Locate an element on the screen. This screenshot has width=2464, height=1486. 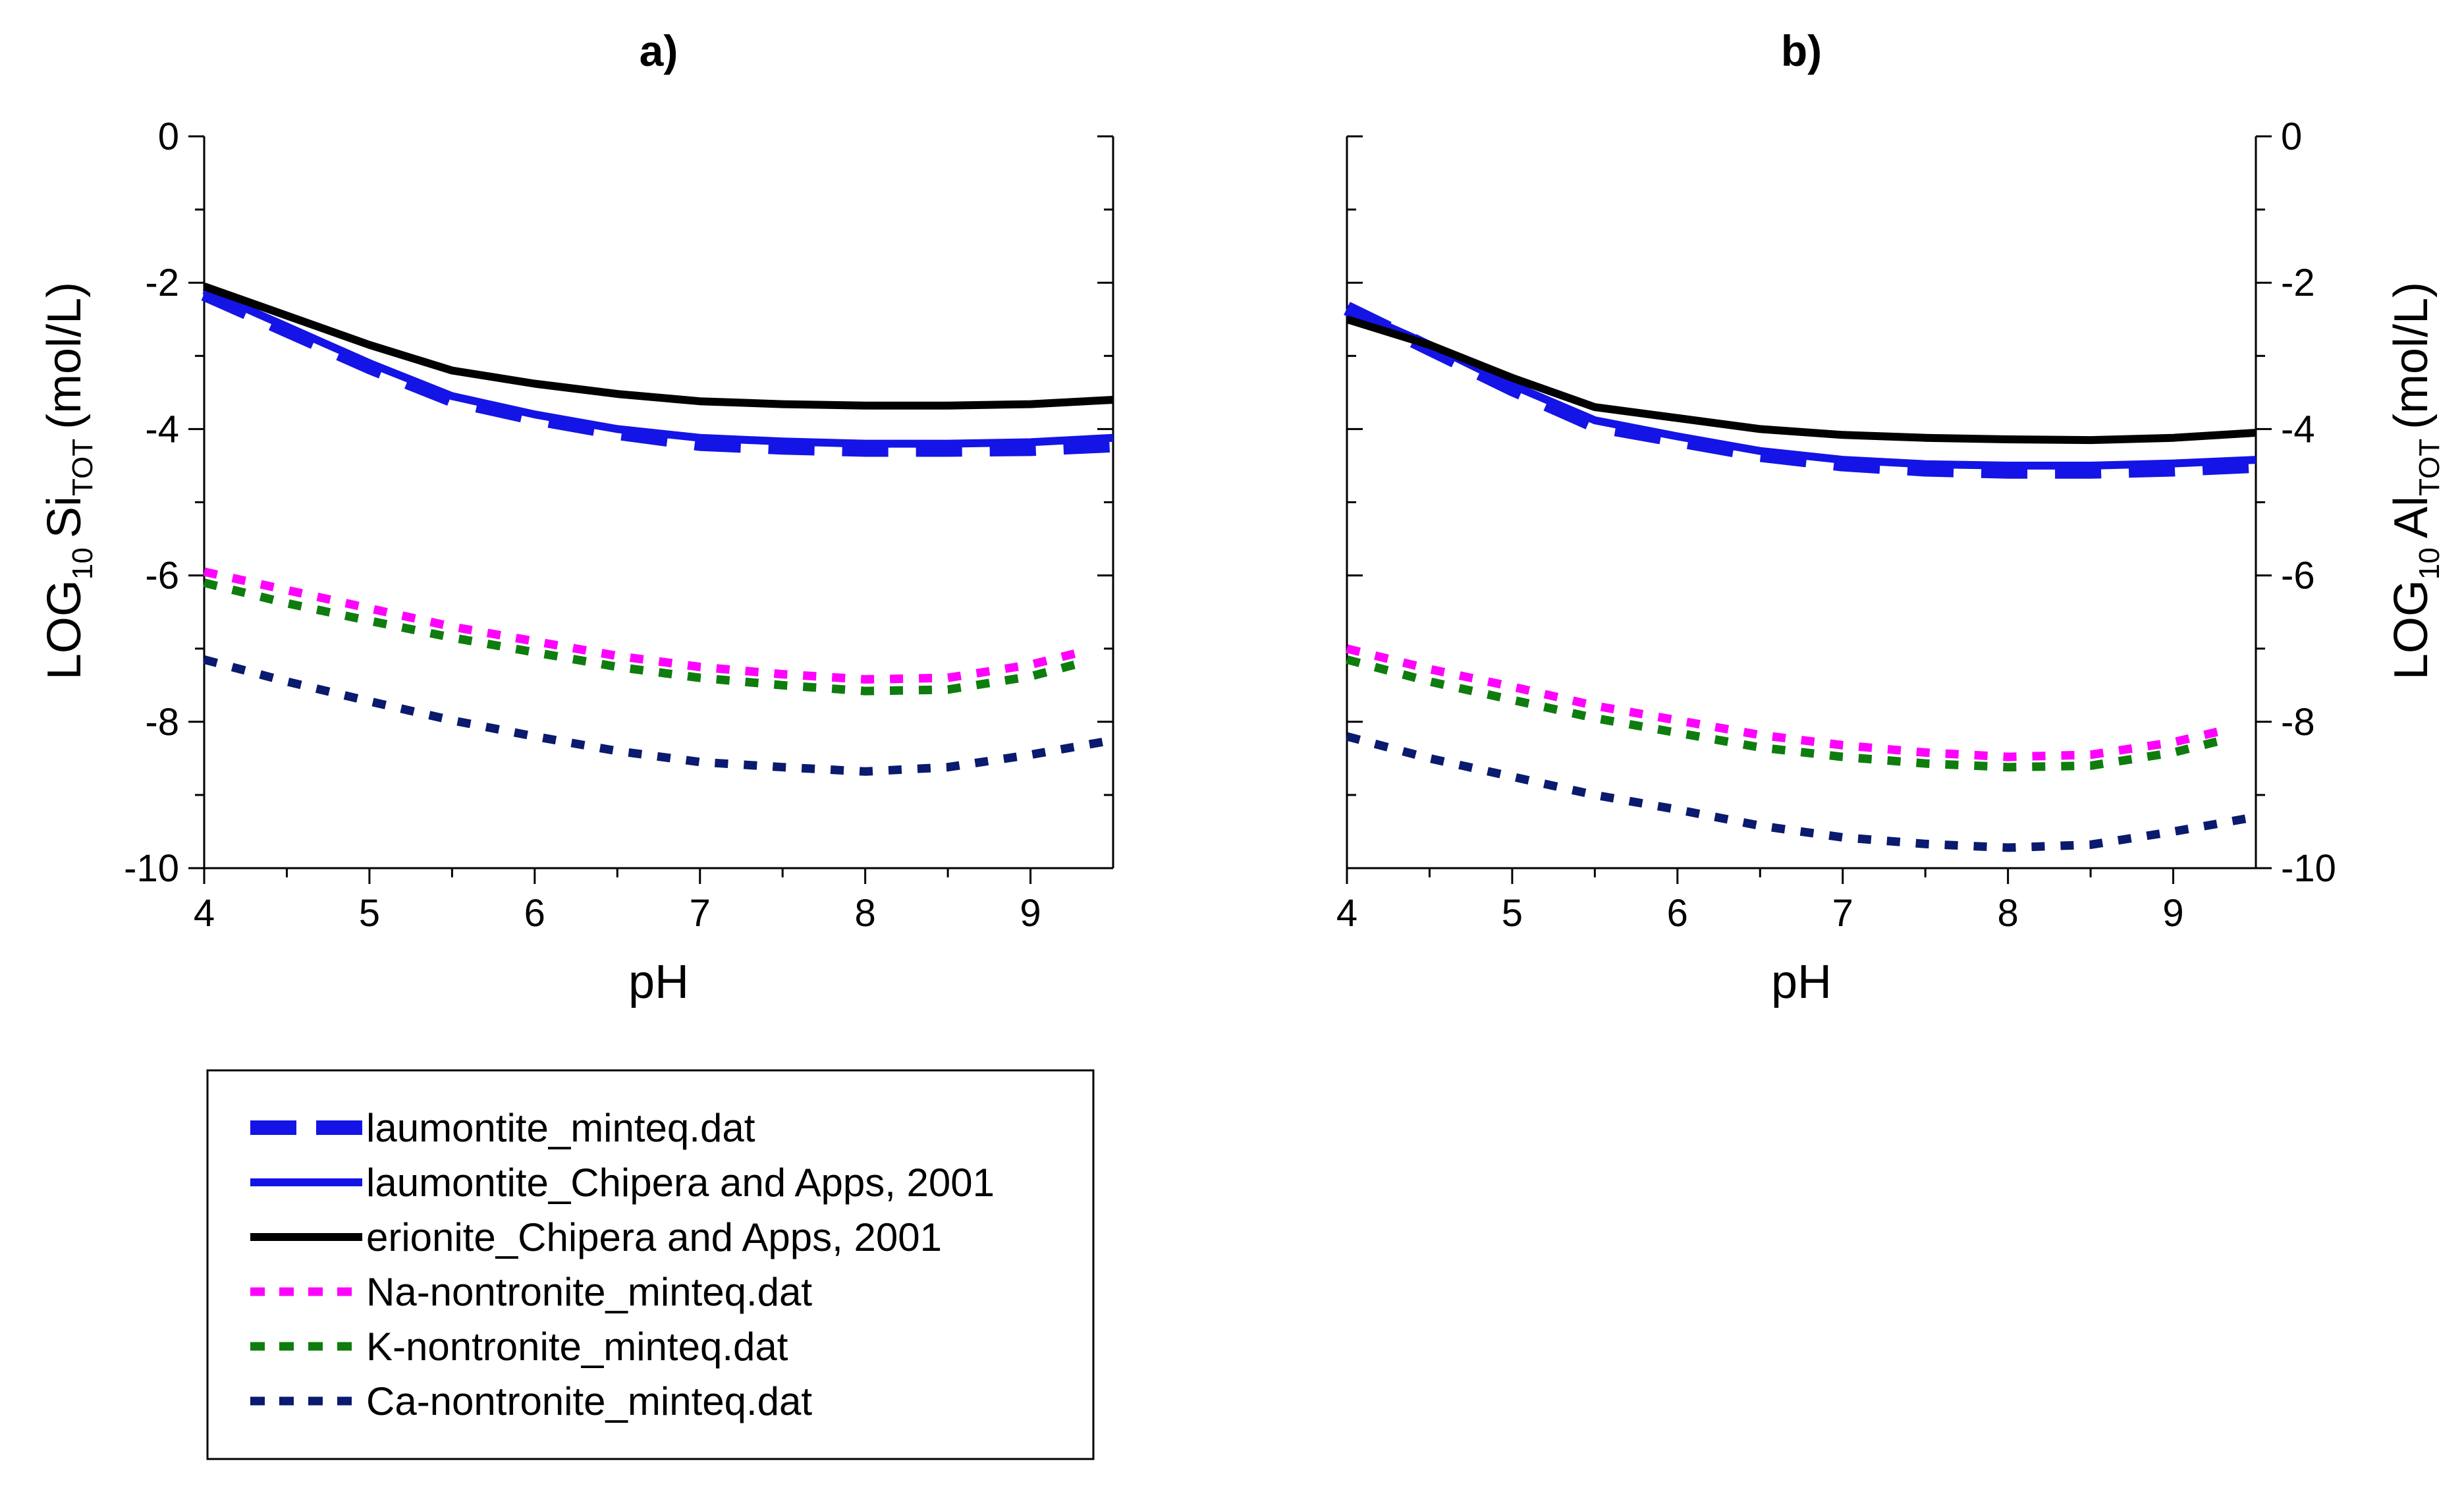
panel-b-y-tick-label: -8 is located at coordinates (2298, 722).